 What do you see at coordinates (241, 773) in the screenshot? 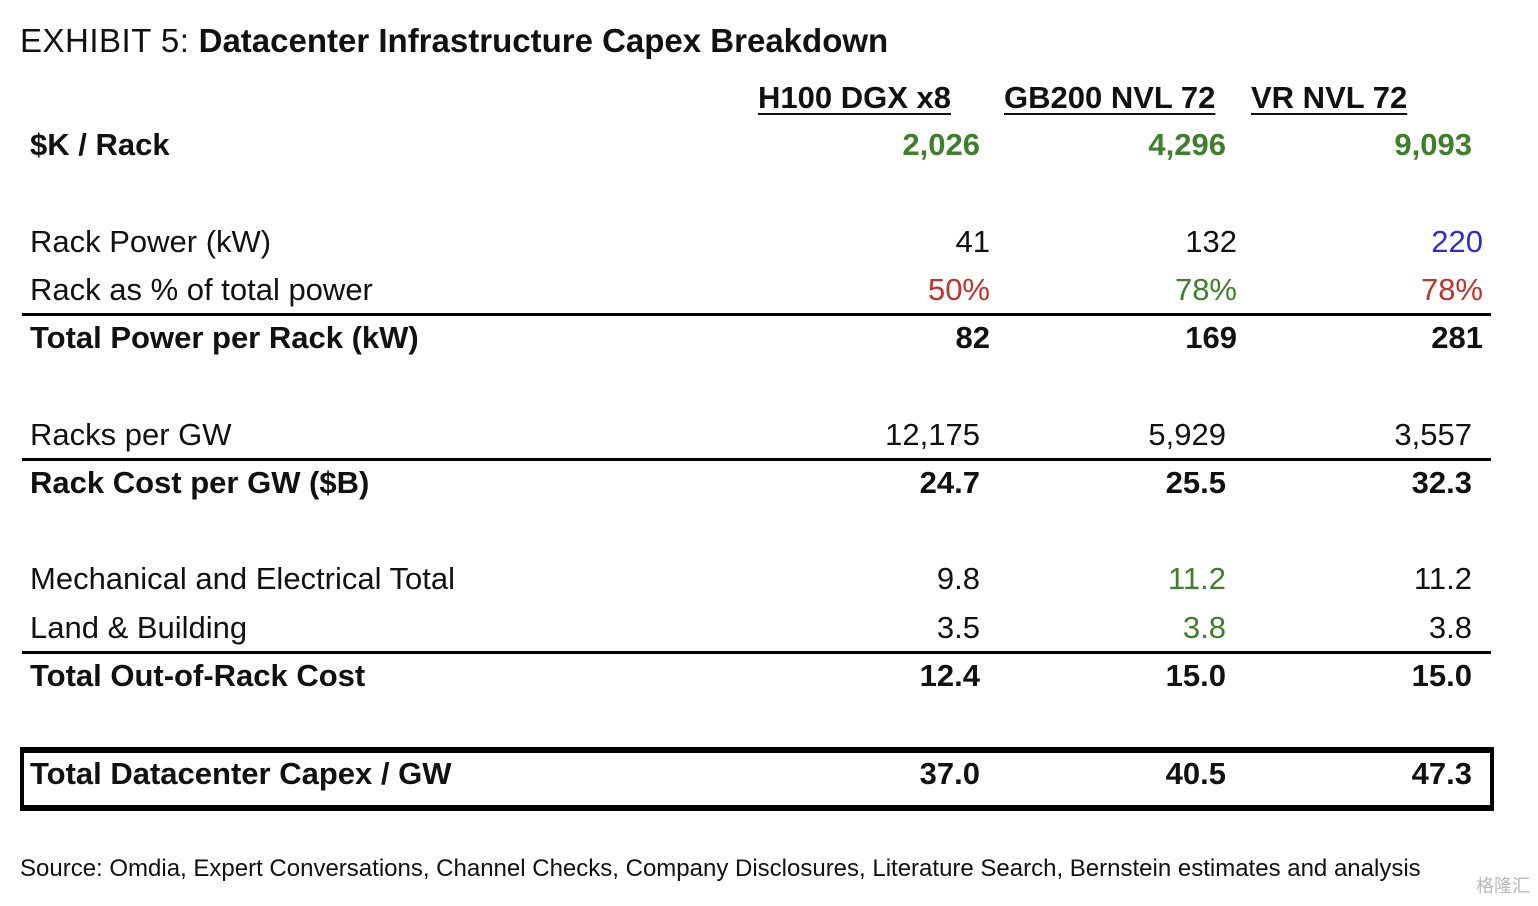
I see `row-label: Total Datacenter Capex / GW` at bounding box center [241, 773].